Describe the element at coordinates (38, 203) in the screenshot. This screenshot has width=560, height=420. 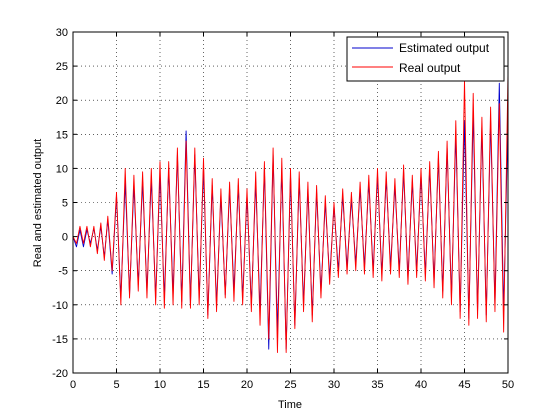
I see `y-axis-label: Real and estimated output` at that location.